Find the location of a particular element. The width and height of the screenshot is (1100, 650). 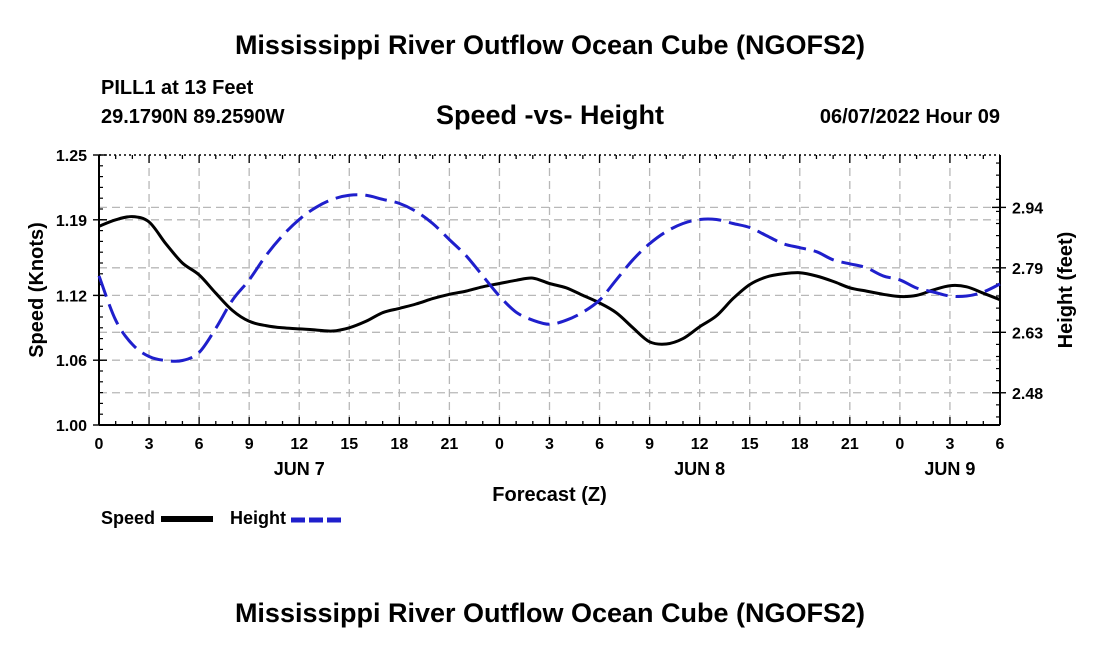

y-tick-label: 1.19 is located at coordinates (71, 221).